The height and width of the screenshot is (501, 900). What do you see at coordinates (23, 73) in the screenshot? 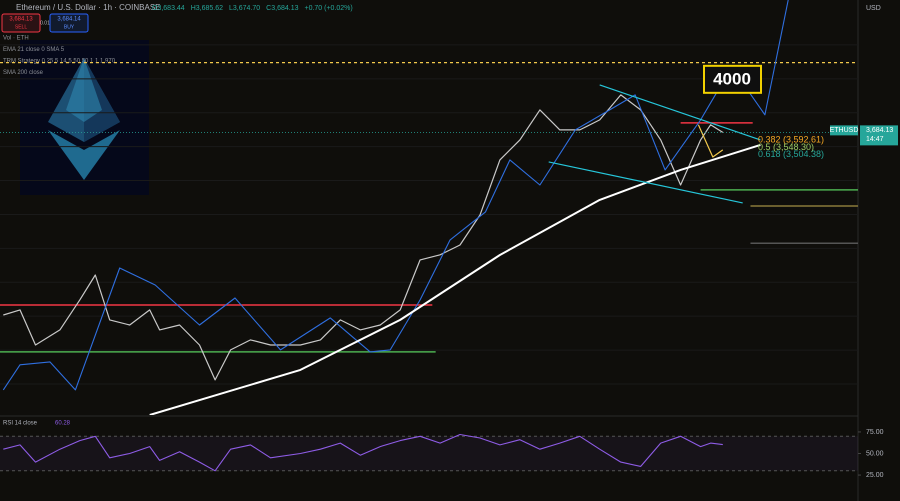
I see `indicator-label: SMA 200 close` at bounding box center [23, 73].